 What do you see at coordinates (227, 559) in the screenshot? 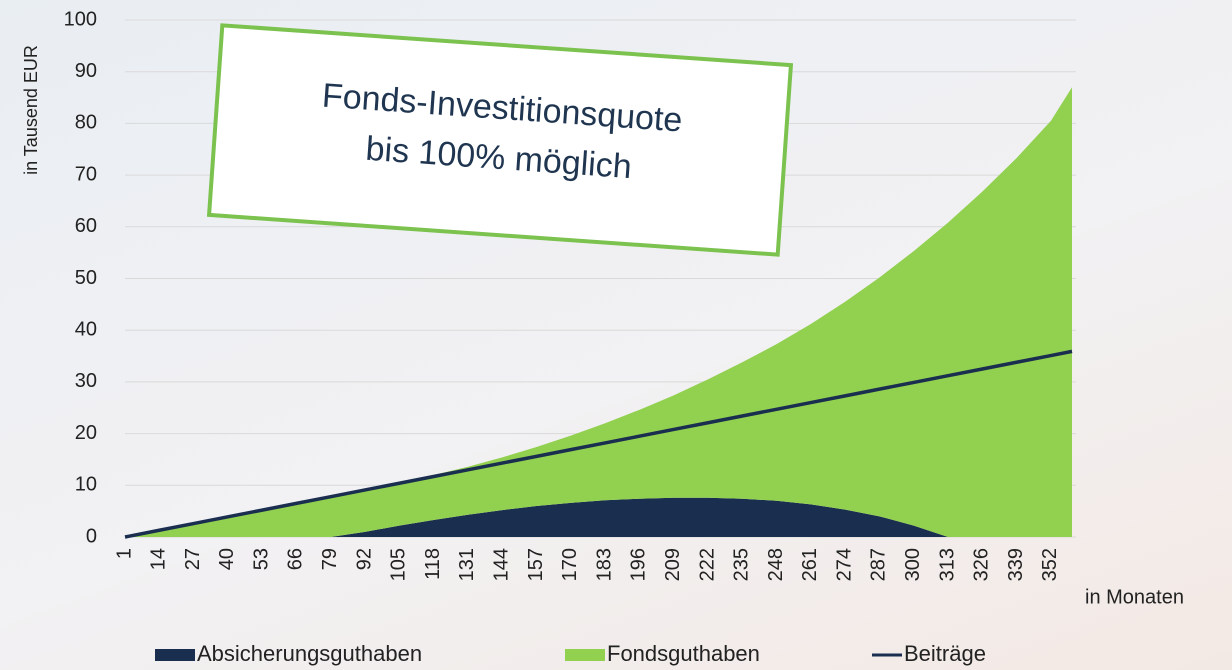
I see `x-tick-label: 40` at bounding box center [227, 559].